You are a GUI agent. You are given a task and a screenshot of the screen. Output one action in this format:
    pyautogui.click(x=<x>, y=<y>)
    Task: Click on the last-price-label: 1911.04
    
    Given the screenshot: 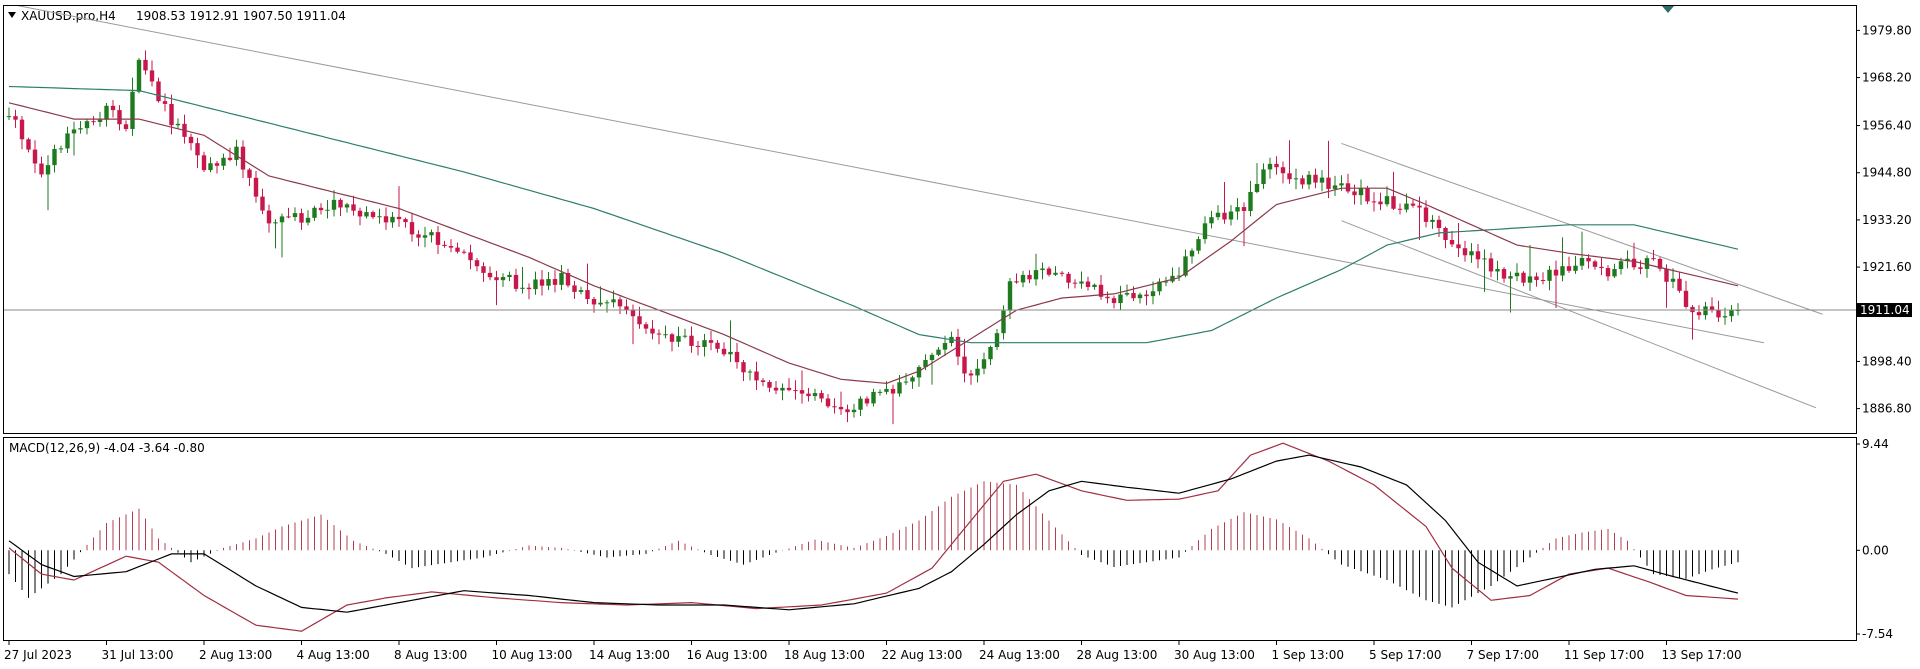 What is the action you would take?
    pyautogui.click(x=1885, y=310)
    